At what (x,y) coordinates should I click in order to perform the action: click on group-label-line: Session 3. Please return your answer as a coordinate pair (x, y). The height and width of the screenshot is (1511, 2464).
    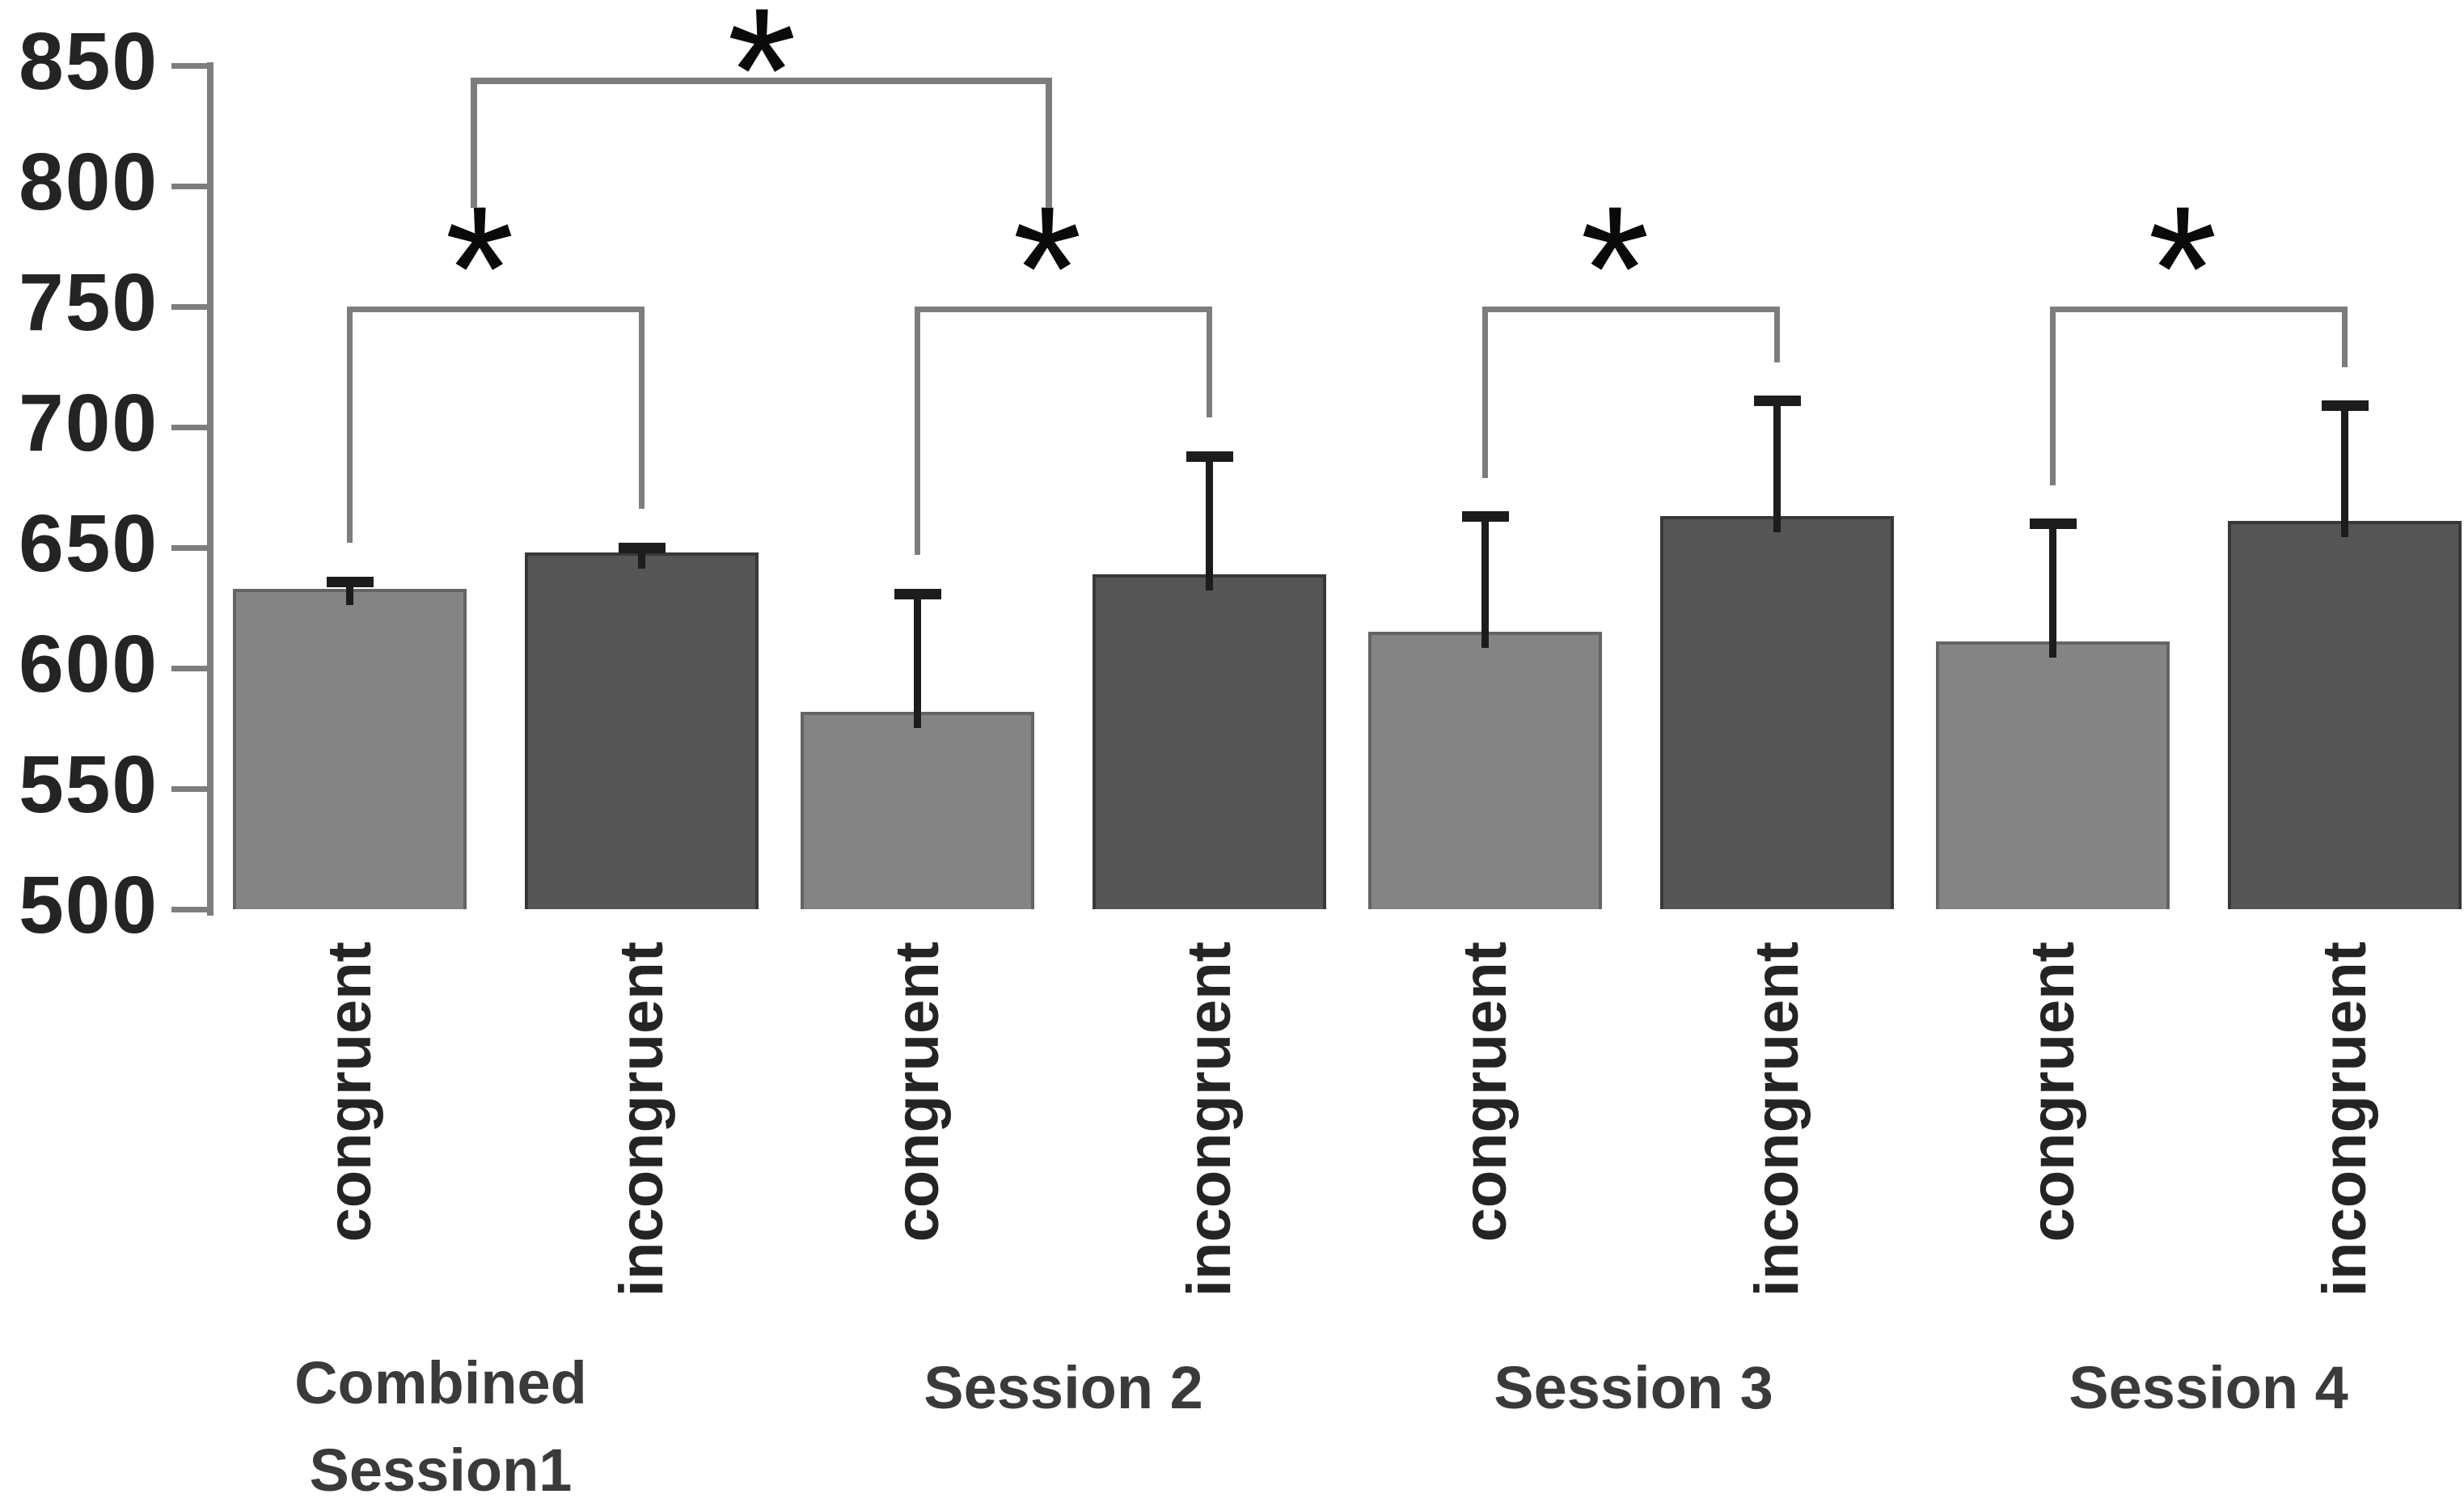
    Looking at the image, I should click on (1633, 1387).